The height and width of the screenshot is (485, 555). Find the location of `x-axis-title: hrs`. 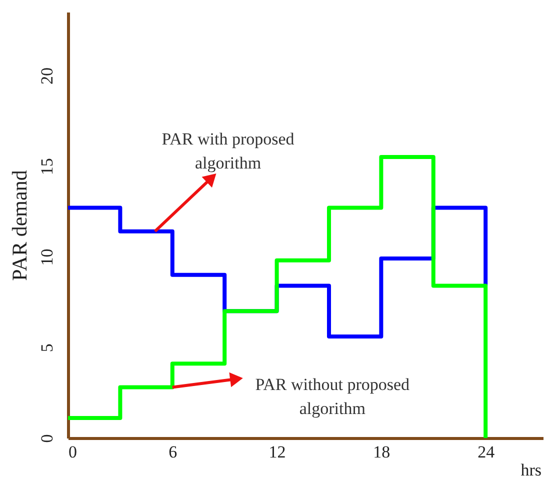

x-axis-title: hrs is located at coordinates (531, 470).